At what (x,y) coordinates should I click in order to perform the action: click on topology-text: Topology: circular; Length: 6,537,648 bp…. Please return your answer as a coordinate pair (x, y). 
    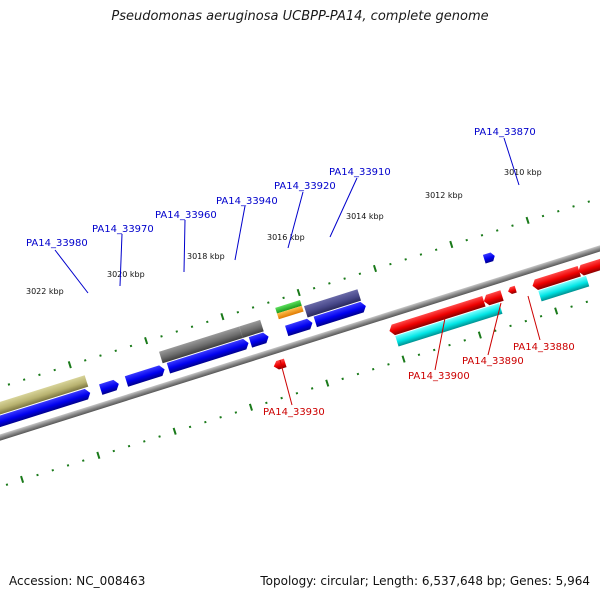
    Looking at the image, I should click on (425, 581).